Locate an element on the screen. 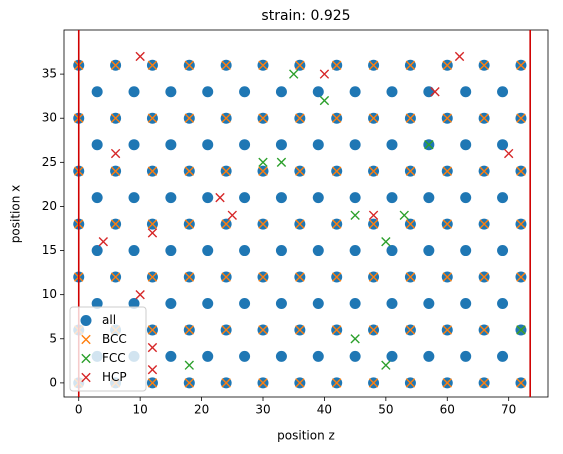 The height and width of the screenshot is (454, 563). chart-title: strain: 0.925 is located at coordinates (305, 16).